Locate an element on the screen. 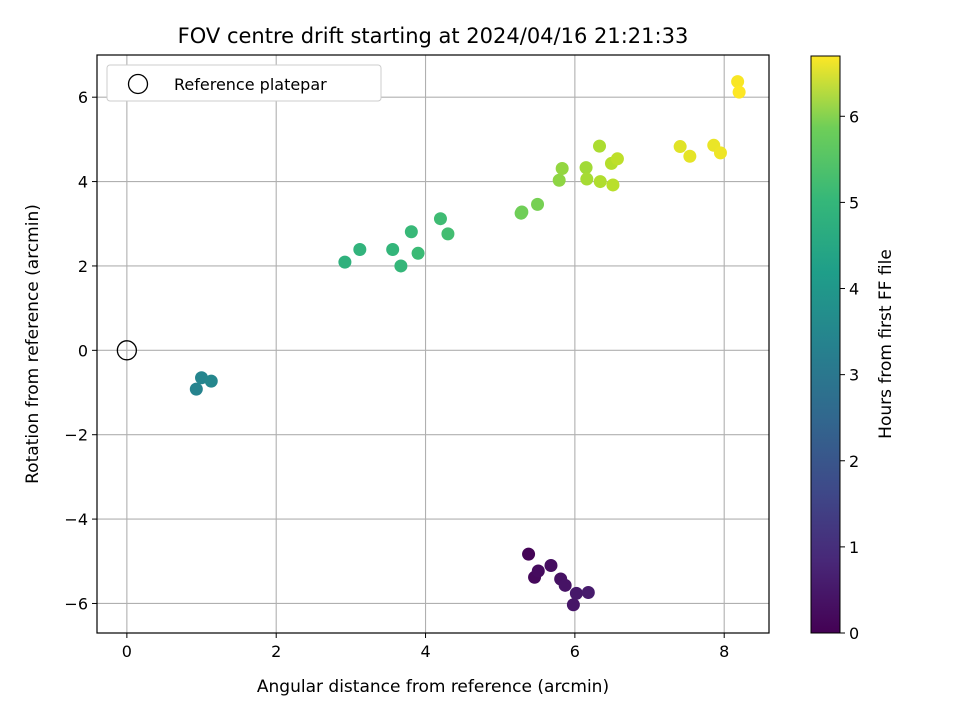  y-axis-label: Rotation from reference (arcmin) is located at coordinates (33, 344).